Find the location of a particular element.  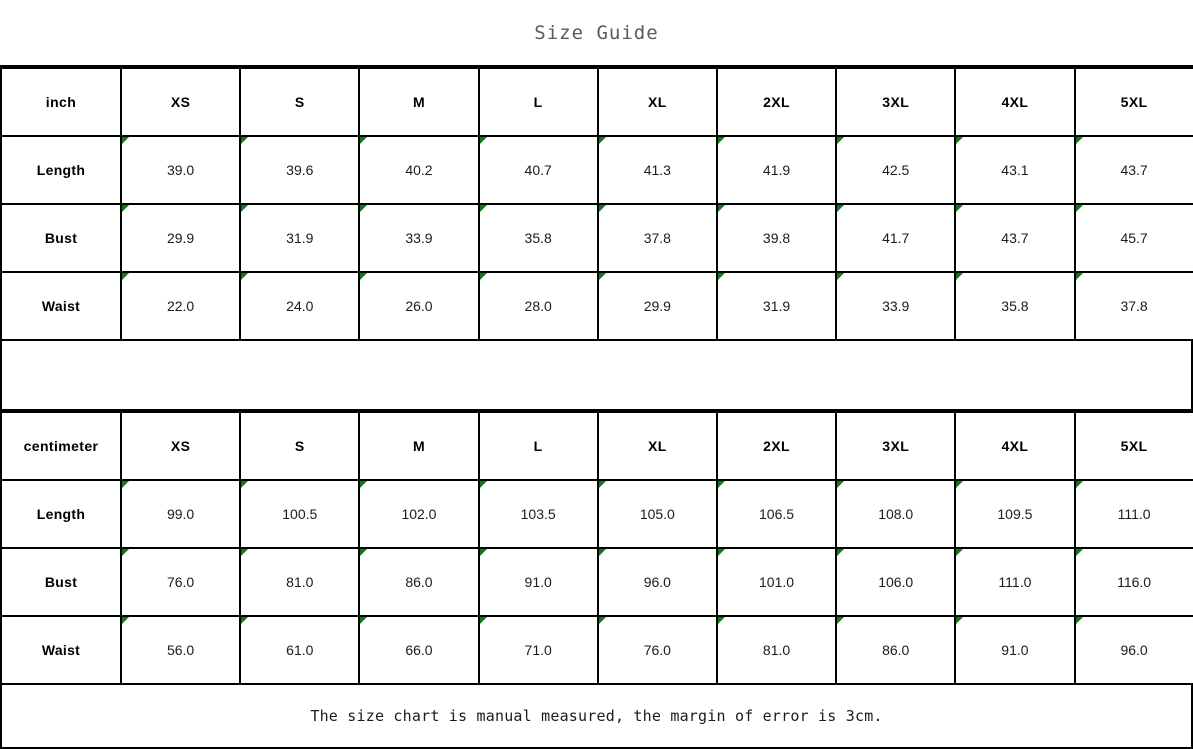

measurement-cell: 106.5 is located at coordinates (776, 514).